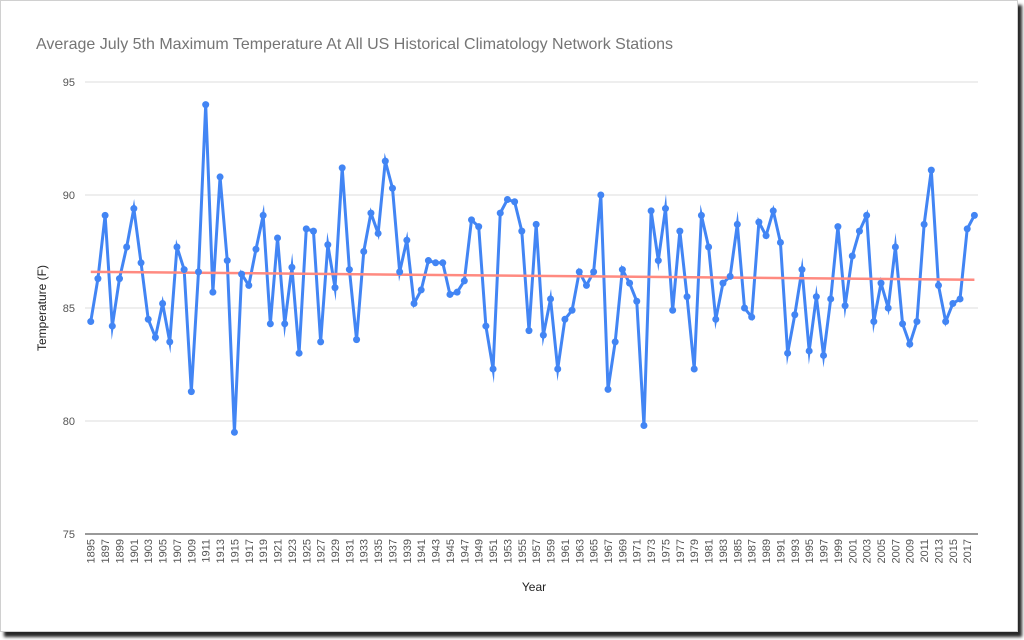 Image resolution: width=1024 pixels, height=640 pixels. I want to click on x-tick-label-1901: 1901, so click(135, 551).